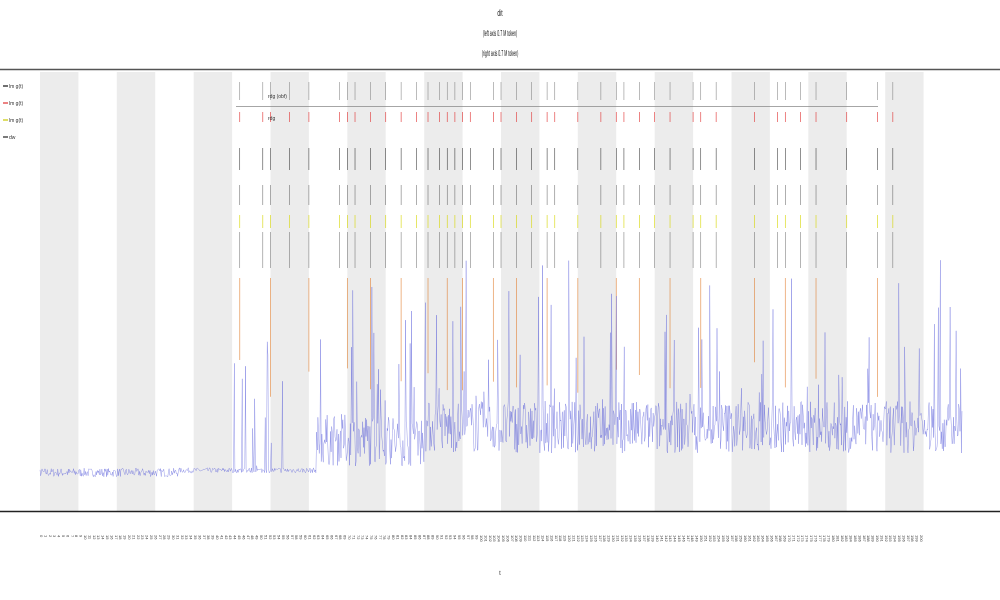  What do you see at coordinates (98, 537) in the screenshot?
I see `x-tick-label: 13` at bounding box center [98, 537].